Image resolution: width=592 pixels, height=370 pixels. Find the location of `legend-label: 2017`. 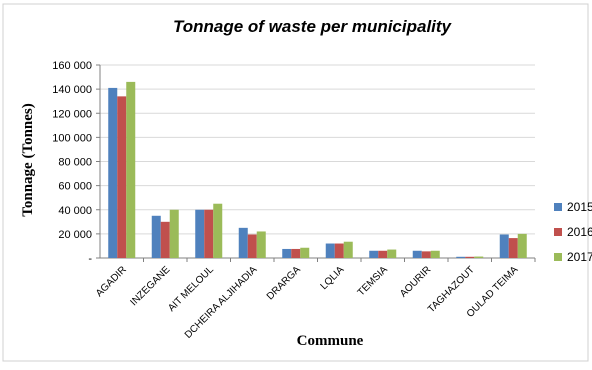

legend-label: 2017 is located at coordinates (579, 257).